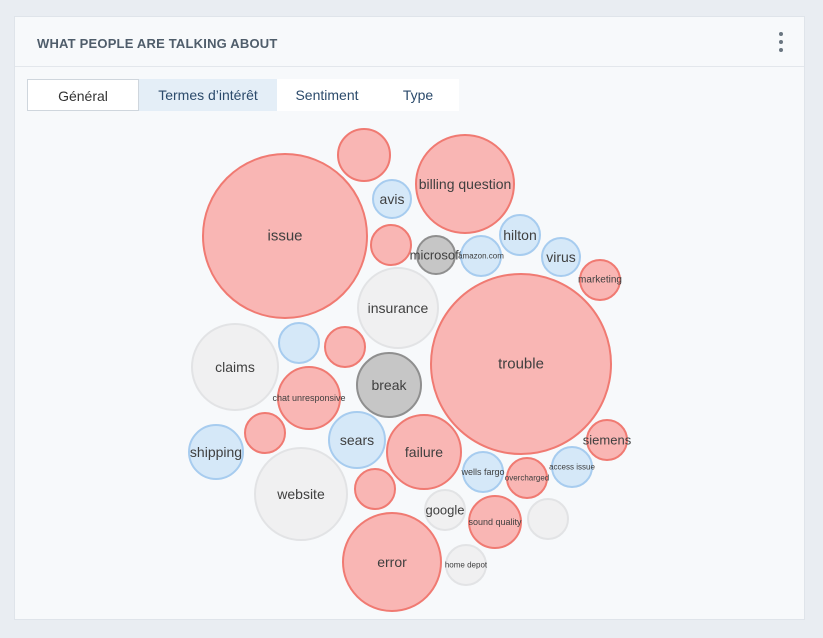 This screenshot has width=823, height=638. Describe the element at coordinates (208, 95) in the screenshot. I see `tab-terms-of-interest: Termes d’intérêt` at that location.